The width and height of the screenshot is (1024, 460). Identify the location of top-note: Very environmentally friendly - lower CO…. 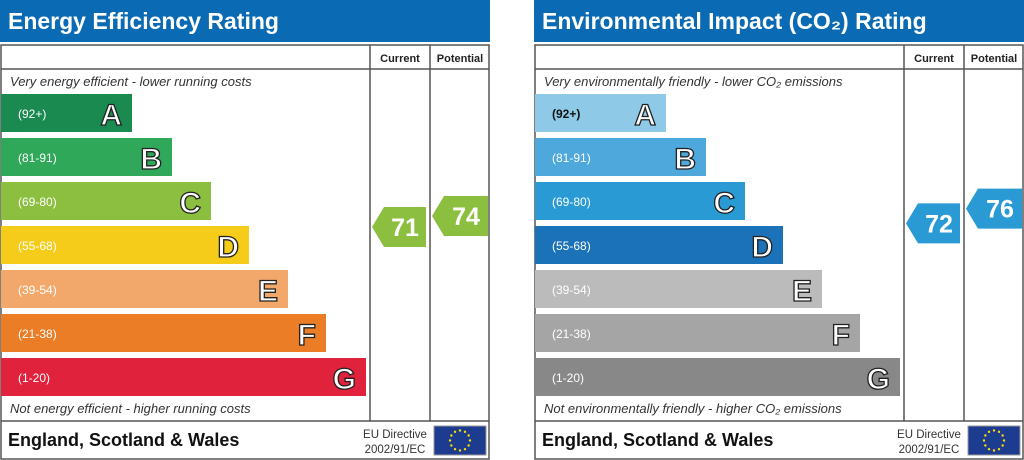
(693, 81).